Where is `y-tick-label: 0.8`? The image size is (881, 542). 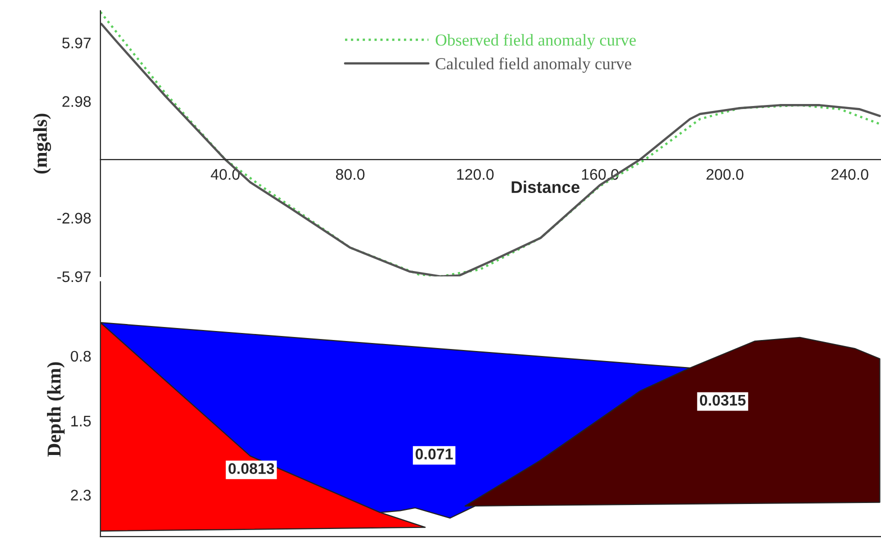
y-tick-label: 0.8 is located at coordinates (80, 356).